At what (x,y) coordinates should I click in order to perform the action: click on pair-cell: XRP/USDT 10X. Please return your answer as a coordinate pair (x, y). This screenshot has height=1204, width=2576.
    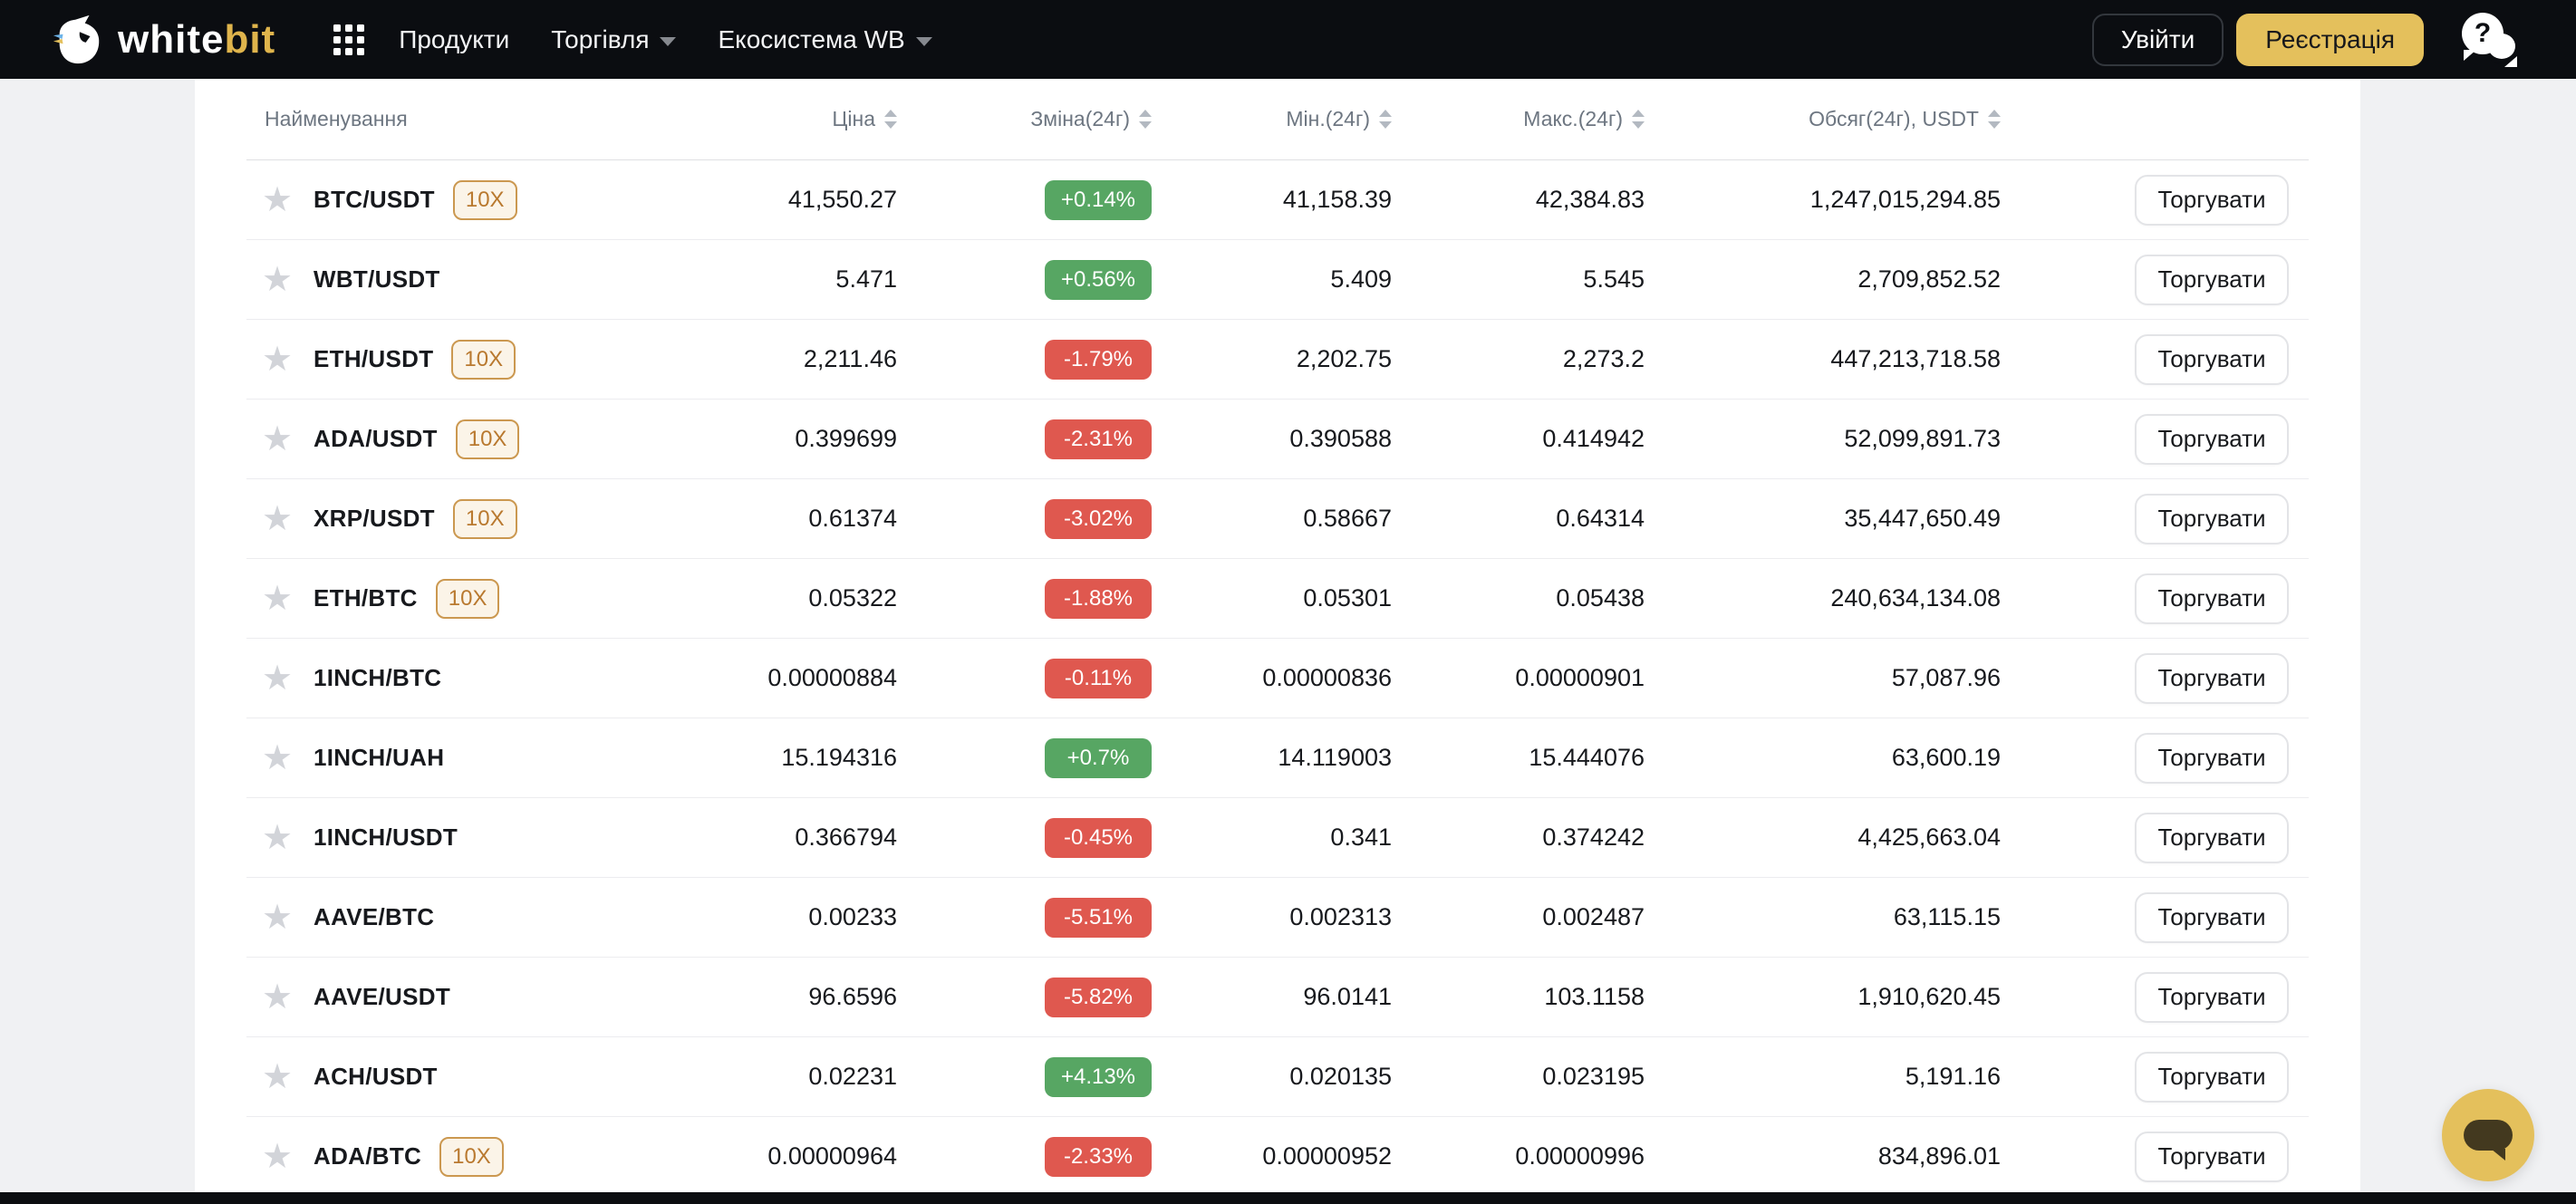
    Looking at the image, I should click on (472, 518).